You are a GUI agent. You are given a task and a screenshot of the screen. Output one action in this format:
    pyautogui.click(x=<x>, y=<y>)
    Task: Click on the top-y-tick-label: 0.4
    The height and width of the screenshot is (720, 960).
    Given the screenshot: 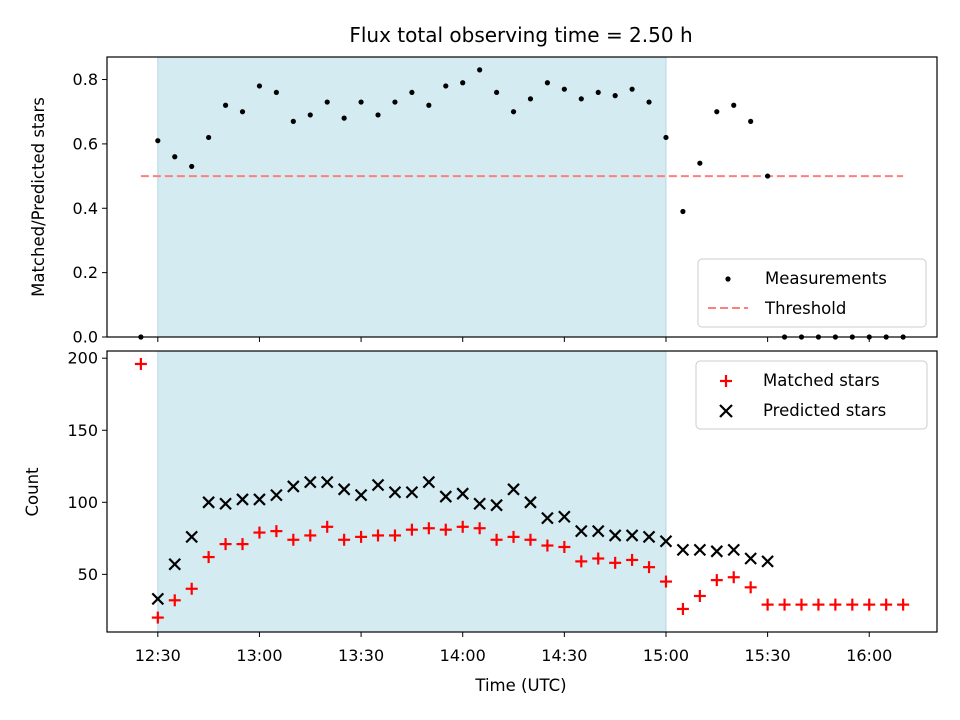 What is the action you would take?
    pyautogui.click(x=85, y=208)
    